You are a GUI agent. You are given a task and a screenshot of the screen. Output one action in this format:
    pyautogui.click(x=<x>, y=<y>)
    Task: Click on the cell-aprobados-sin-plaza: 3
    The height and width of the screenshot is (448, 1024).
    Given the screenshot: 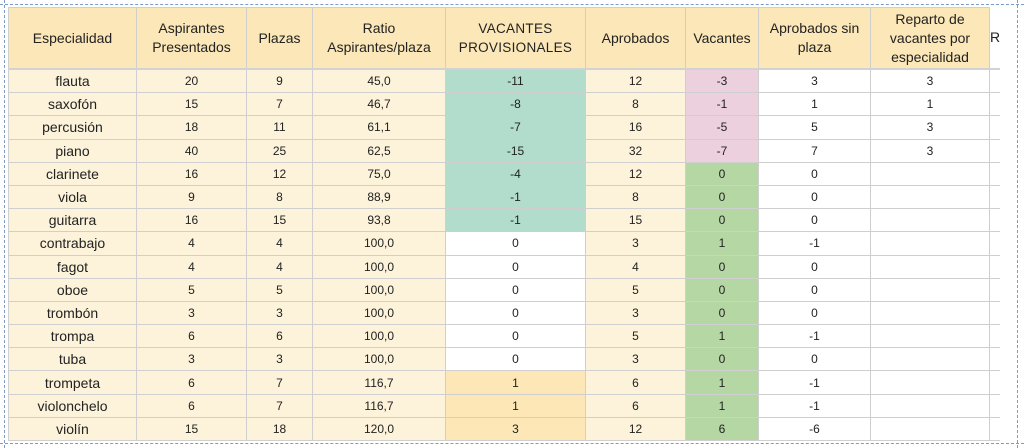 What is the action you would take?
    pyautogui.click(x=814, y=81)
    